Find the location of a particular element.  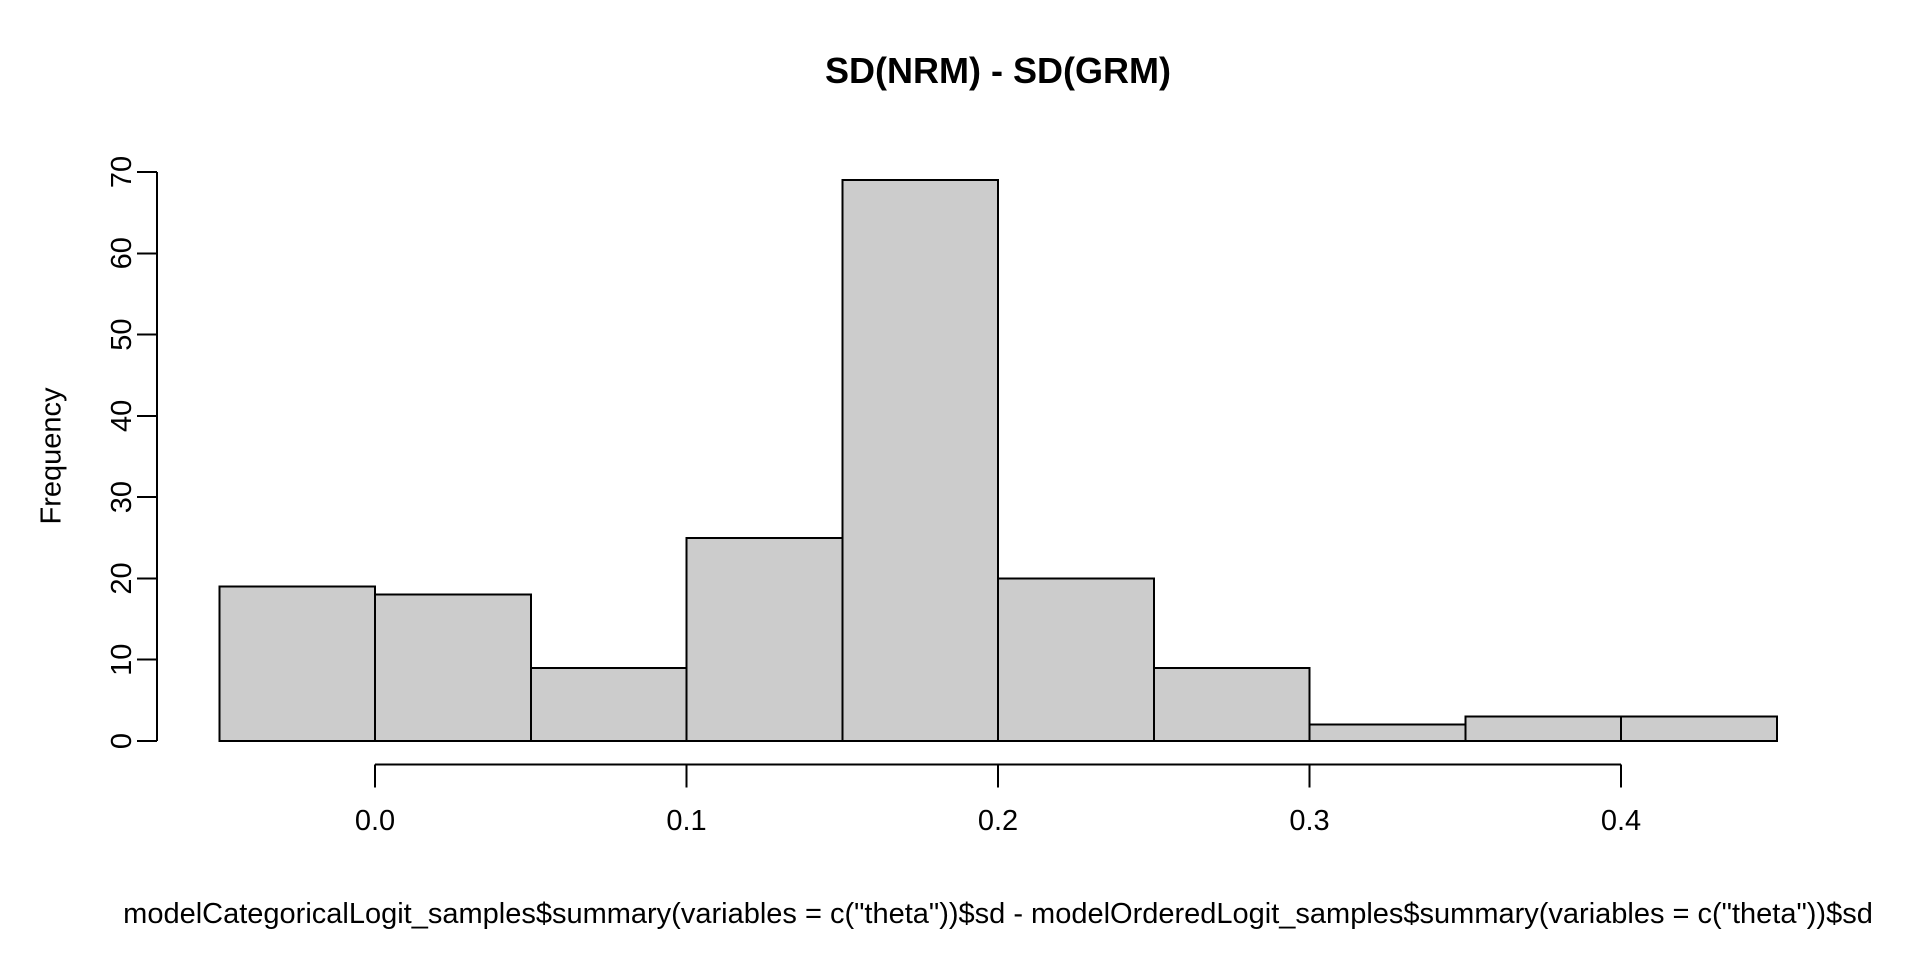

y-tick-label: 0 is located at coordinates (122, 741).